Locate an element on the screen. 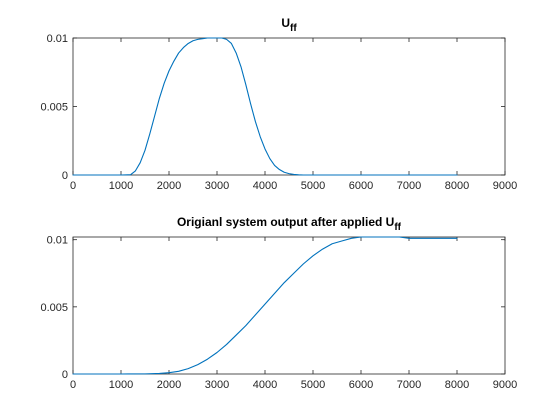  chart-title-main: Origianl system output after applied U is located at coordinates (285, 222).